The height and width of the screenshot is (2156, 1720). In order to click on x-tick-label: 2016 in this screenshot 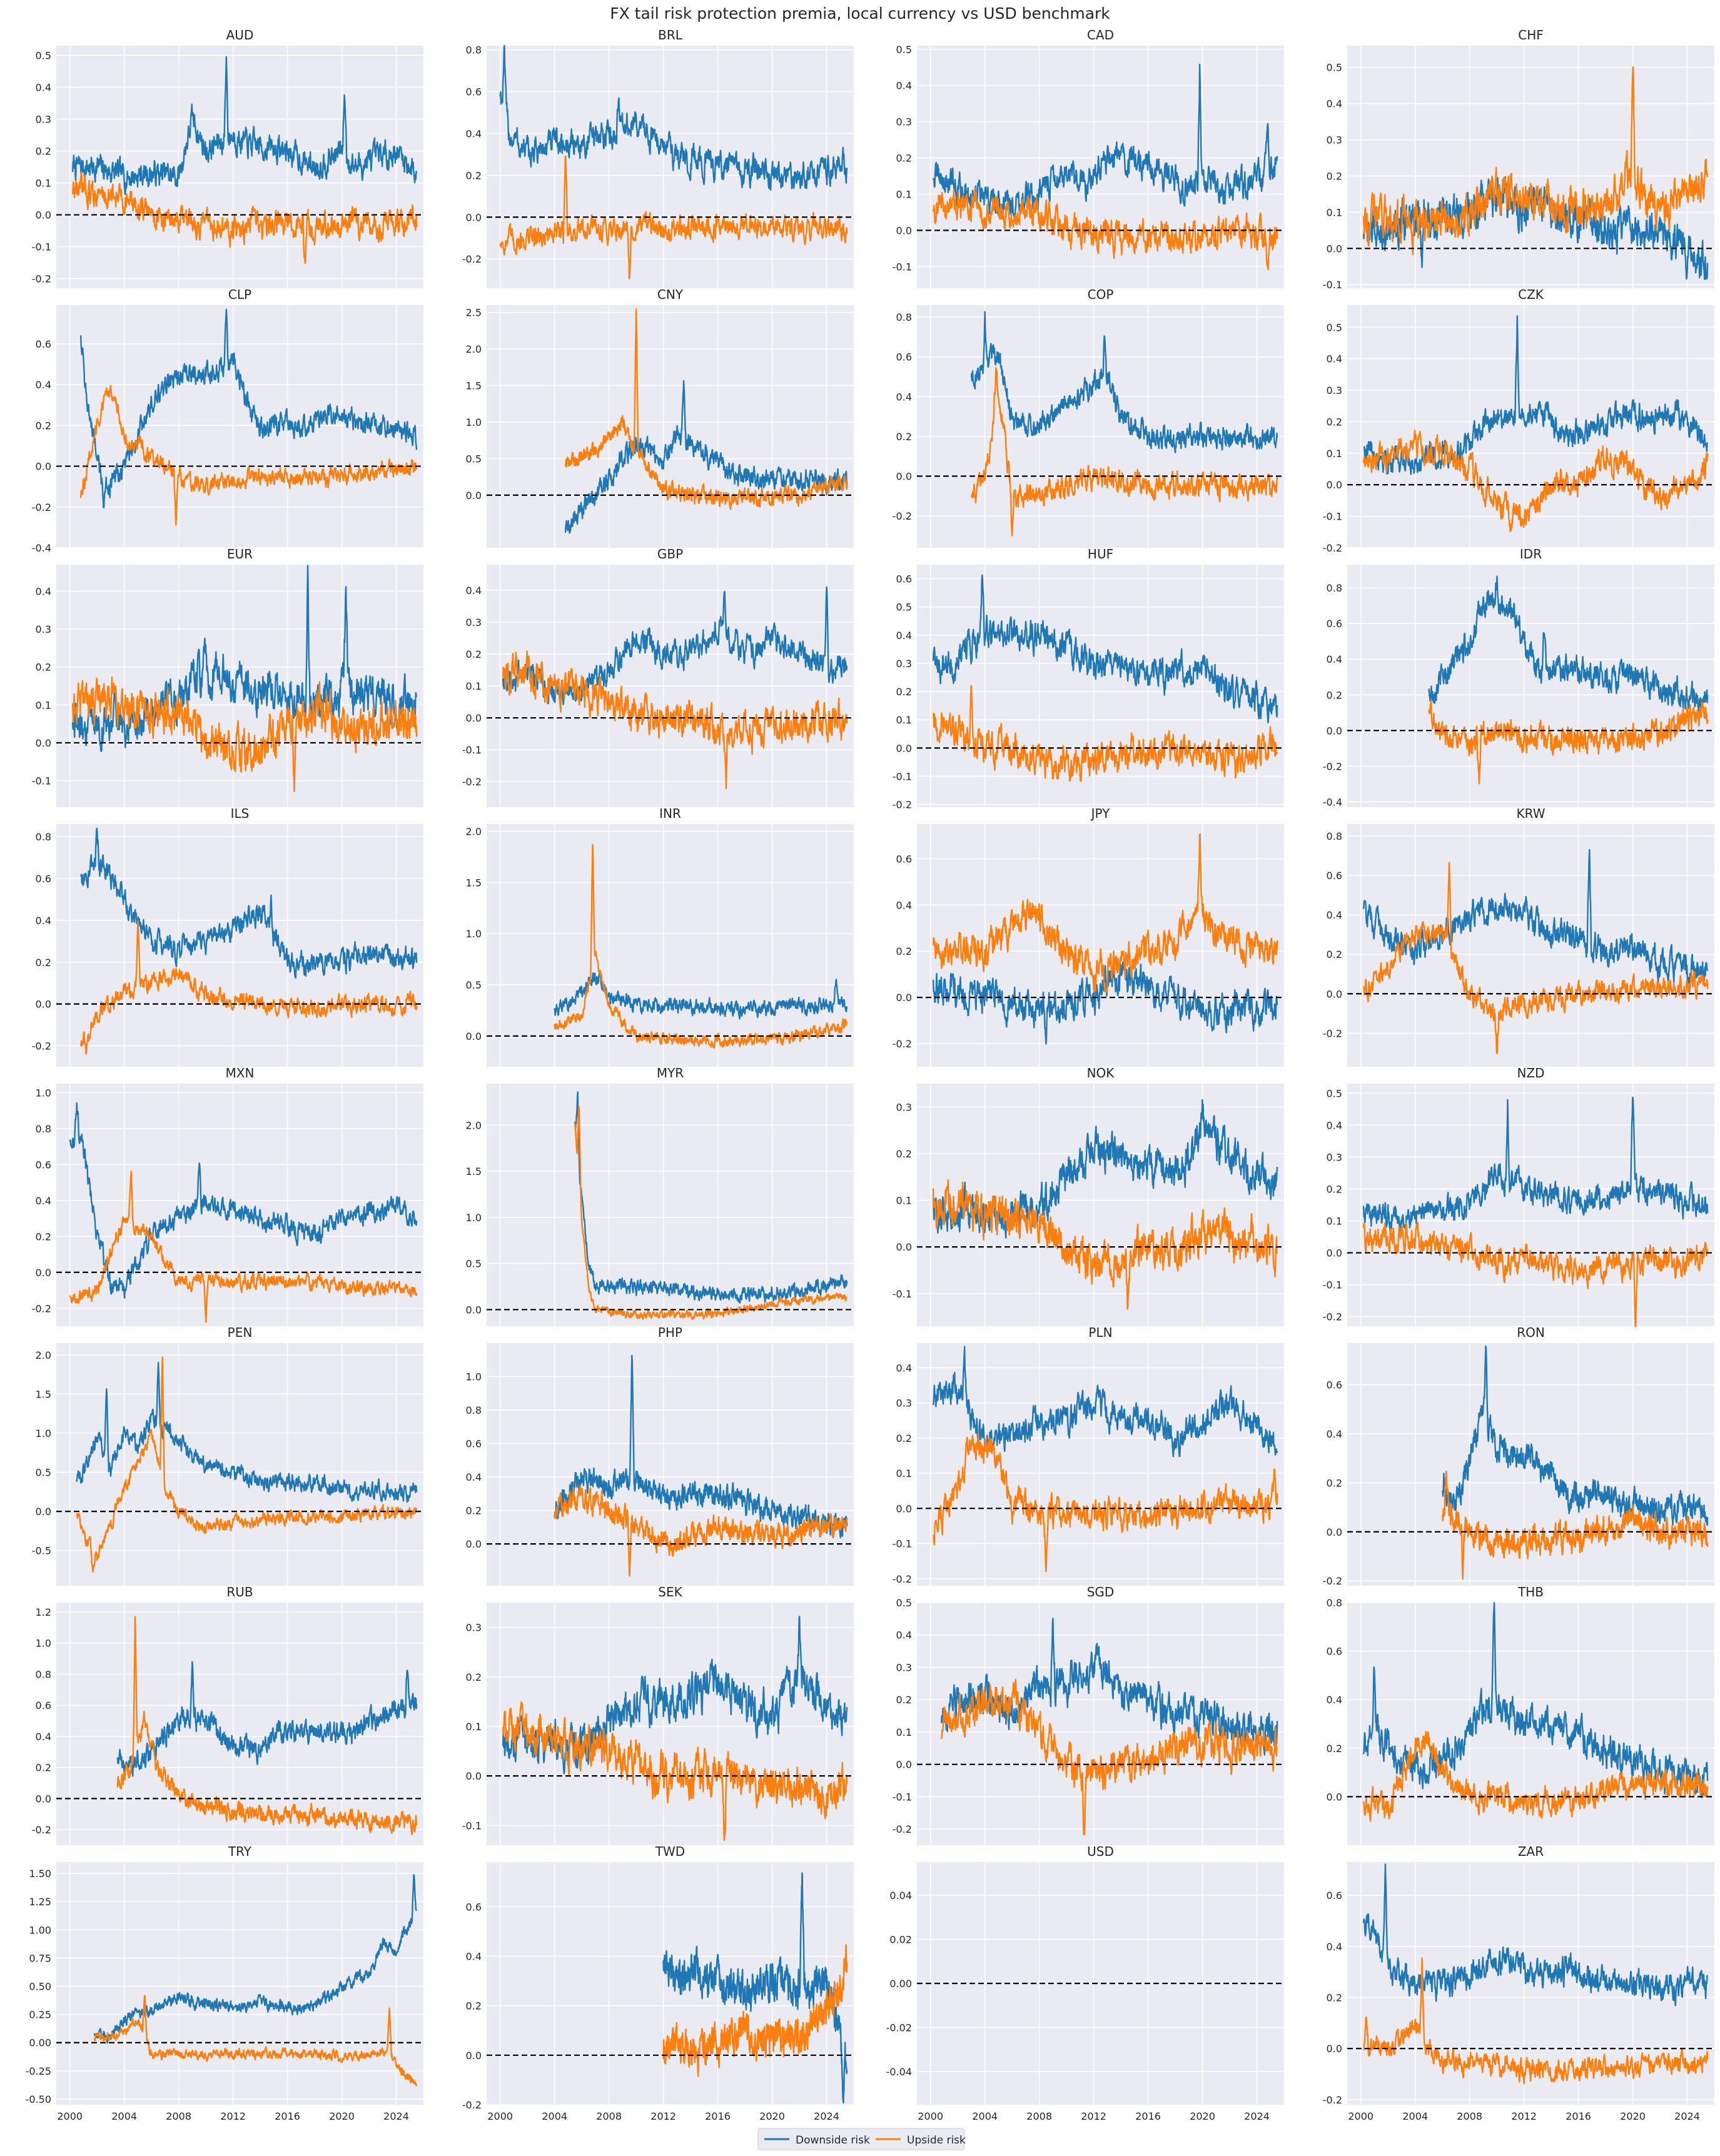, I will do `click(287, 2116)`.